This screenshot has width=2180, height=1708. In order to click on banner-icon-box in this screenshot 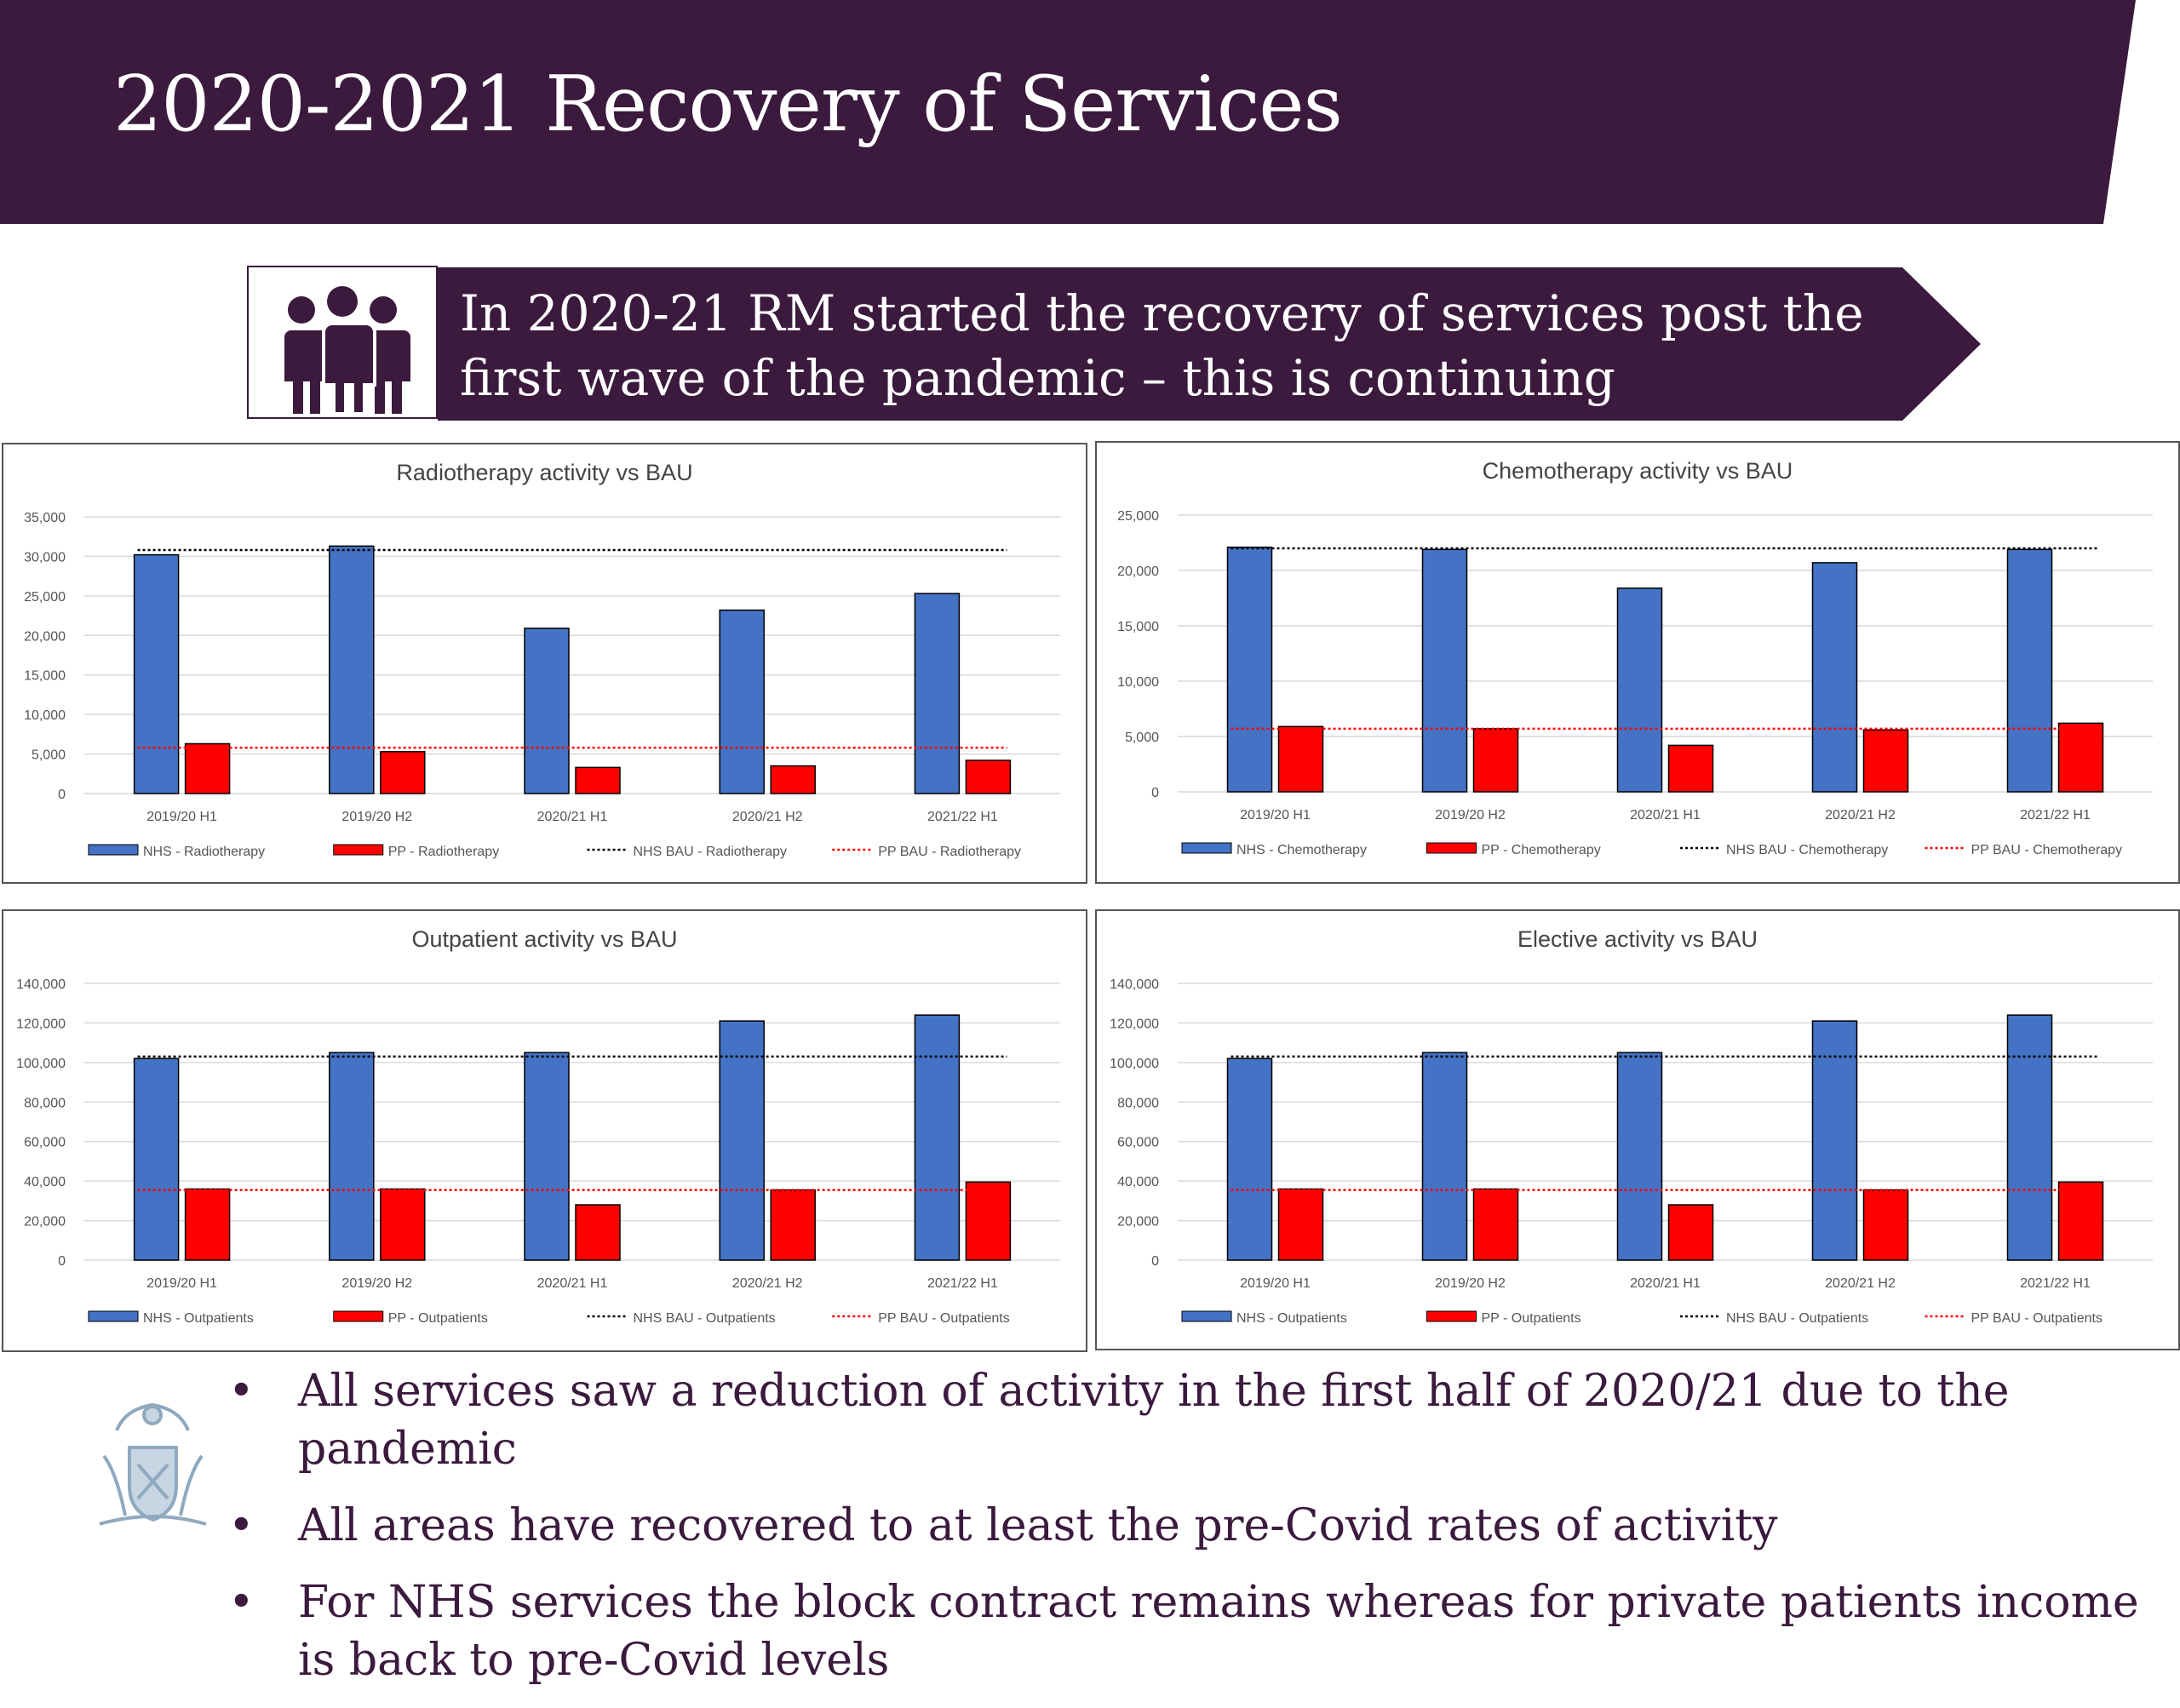, I will do `click(342, 343)`.